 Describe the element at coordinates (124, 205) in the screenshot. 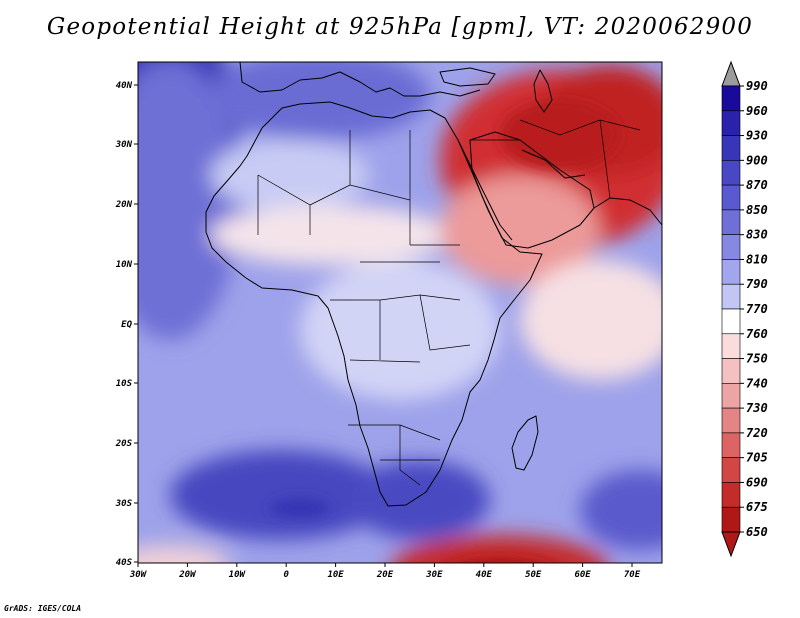

I see `lat-tick-label: 20N` at that location.